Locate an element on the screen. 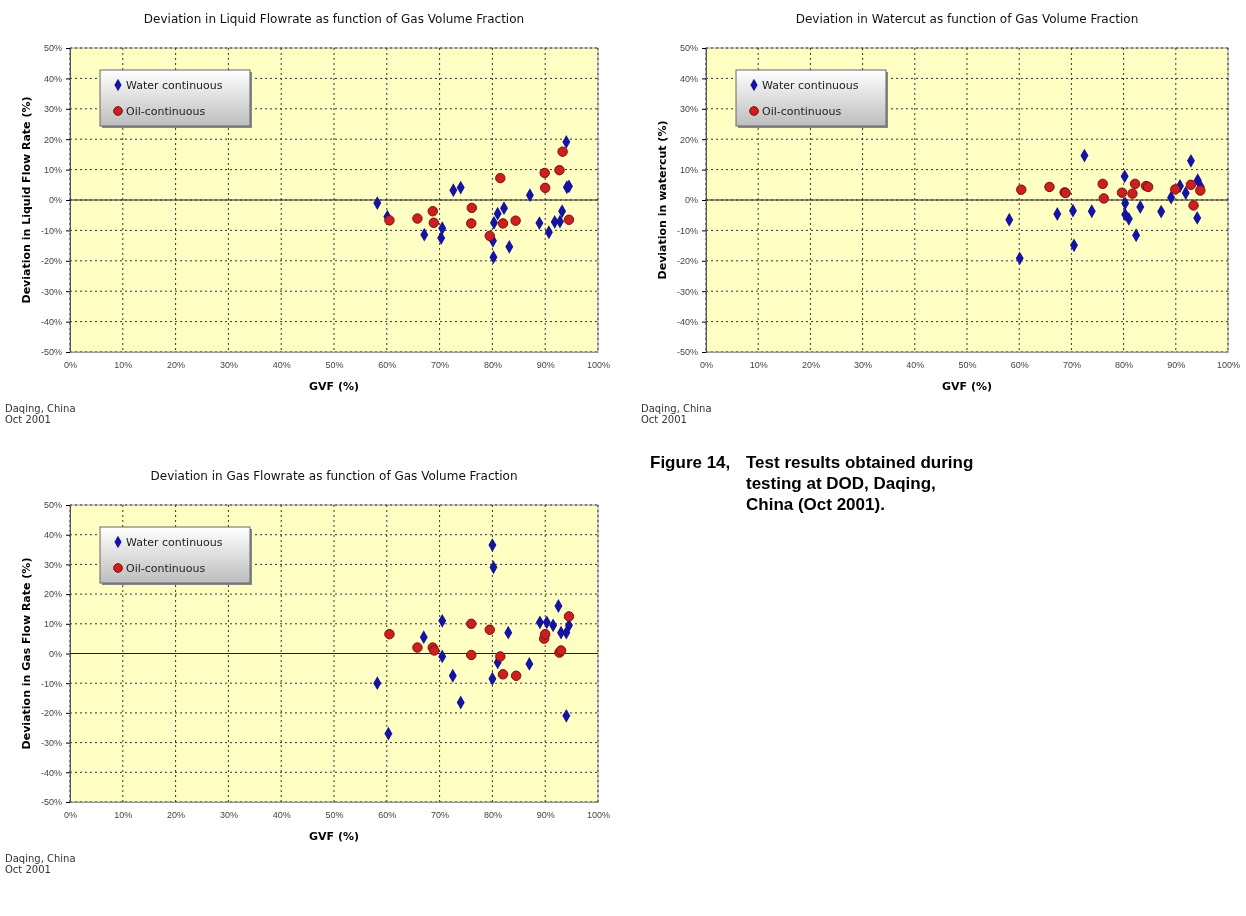  chart-title: Deviation in Liquid Flowrate as function of Gas Volume Fraction is located at coordinates (334, 19).